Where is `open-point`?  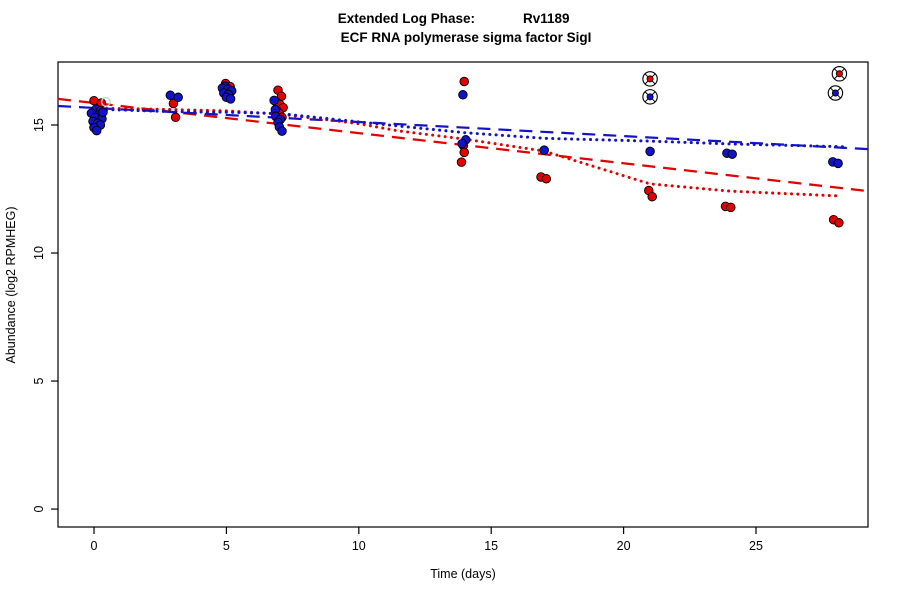
open-point is located at coordinates (105, 101).